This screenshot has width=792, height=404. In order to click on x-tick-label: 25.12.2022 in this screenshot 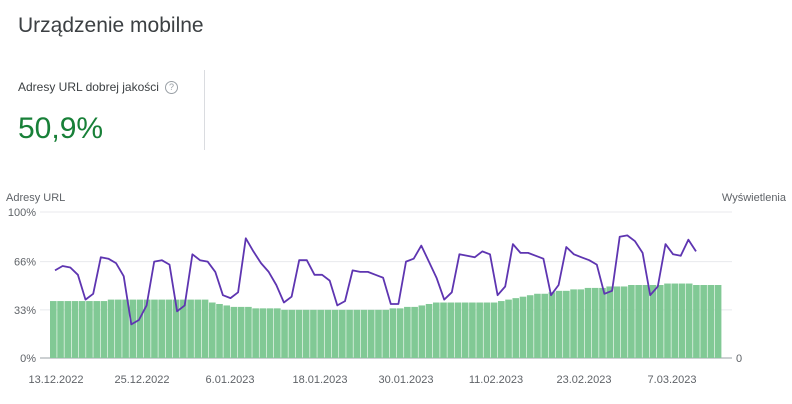, I will do `click(141, 380)`.